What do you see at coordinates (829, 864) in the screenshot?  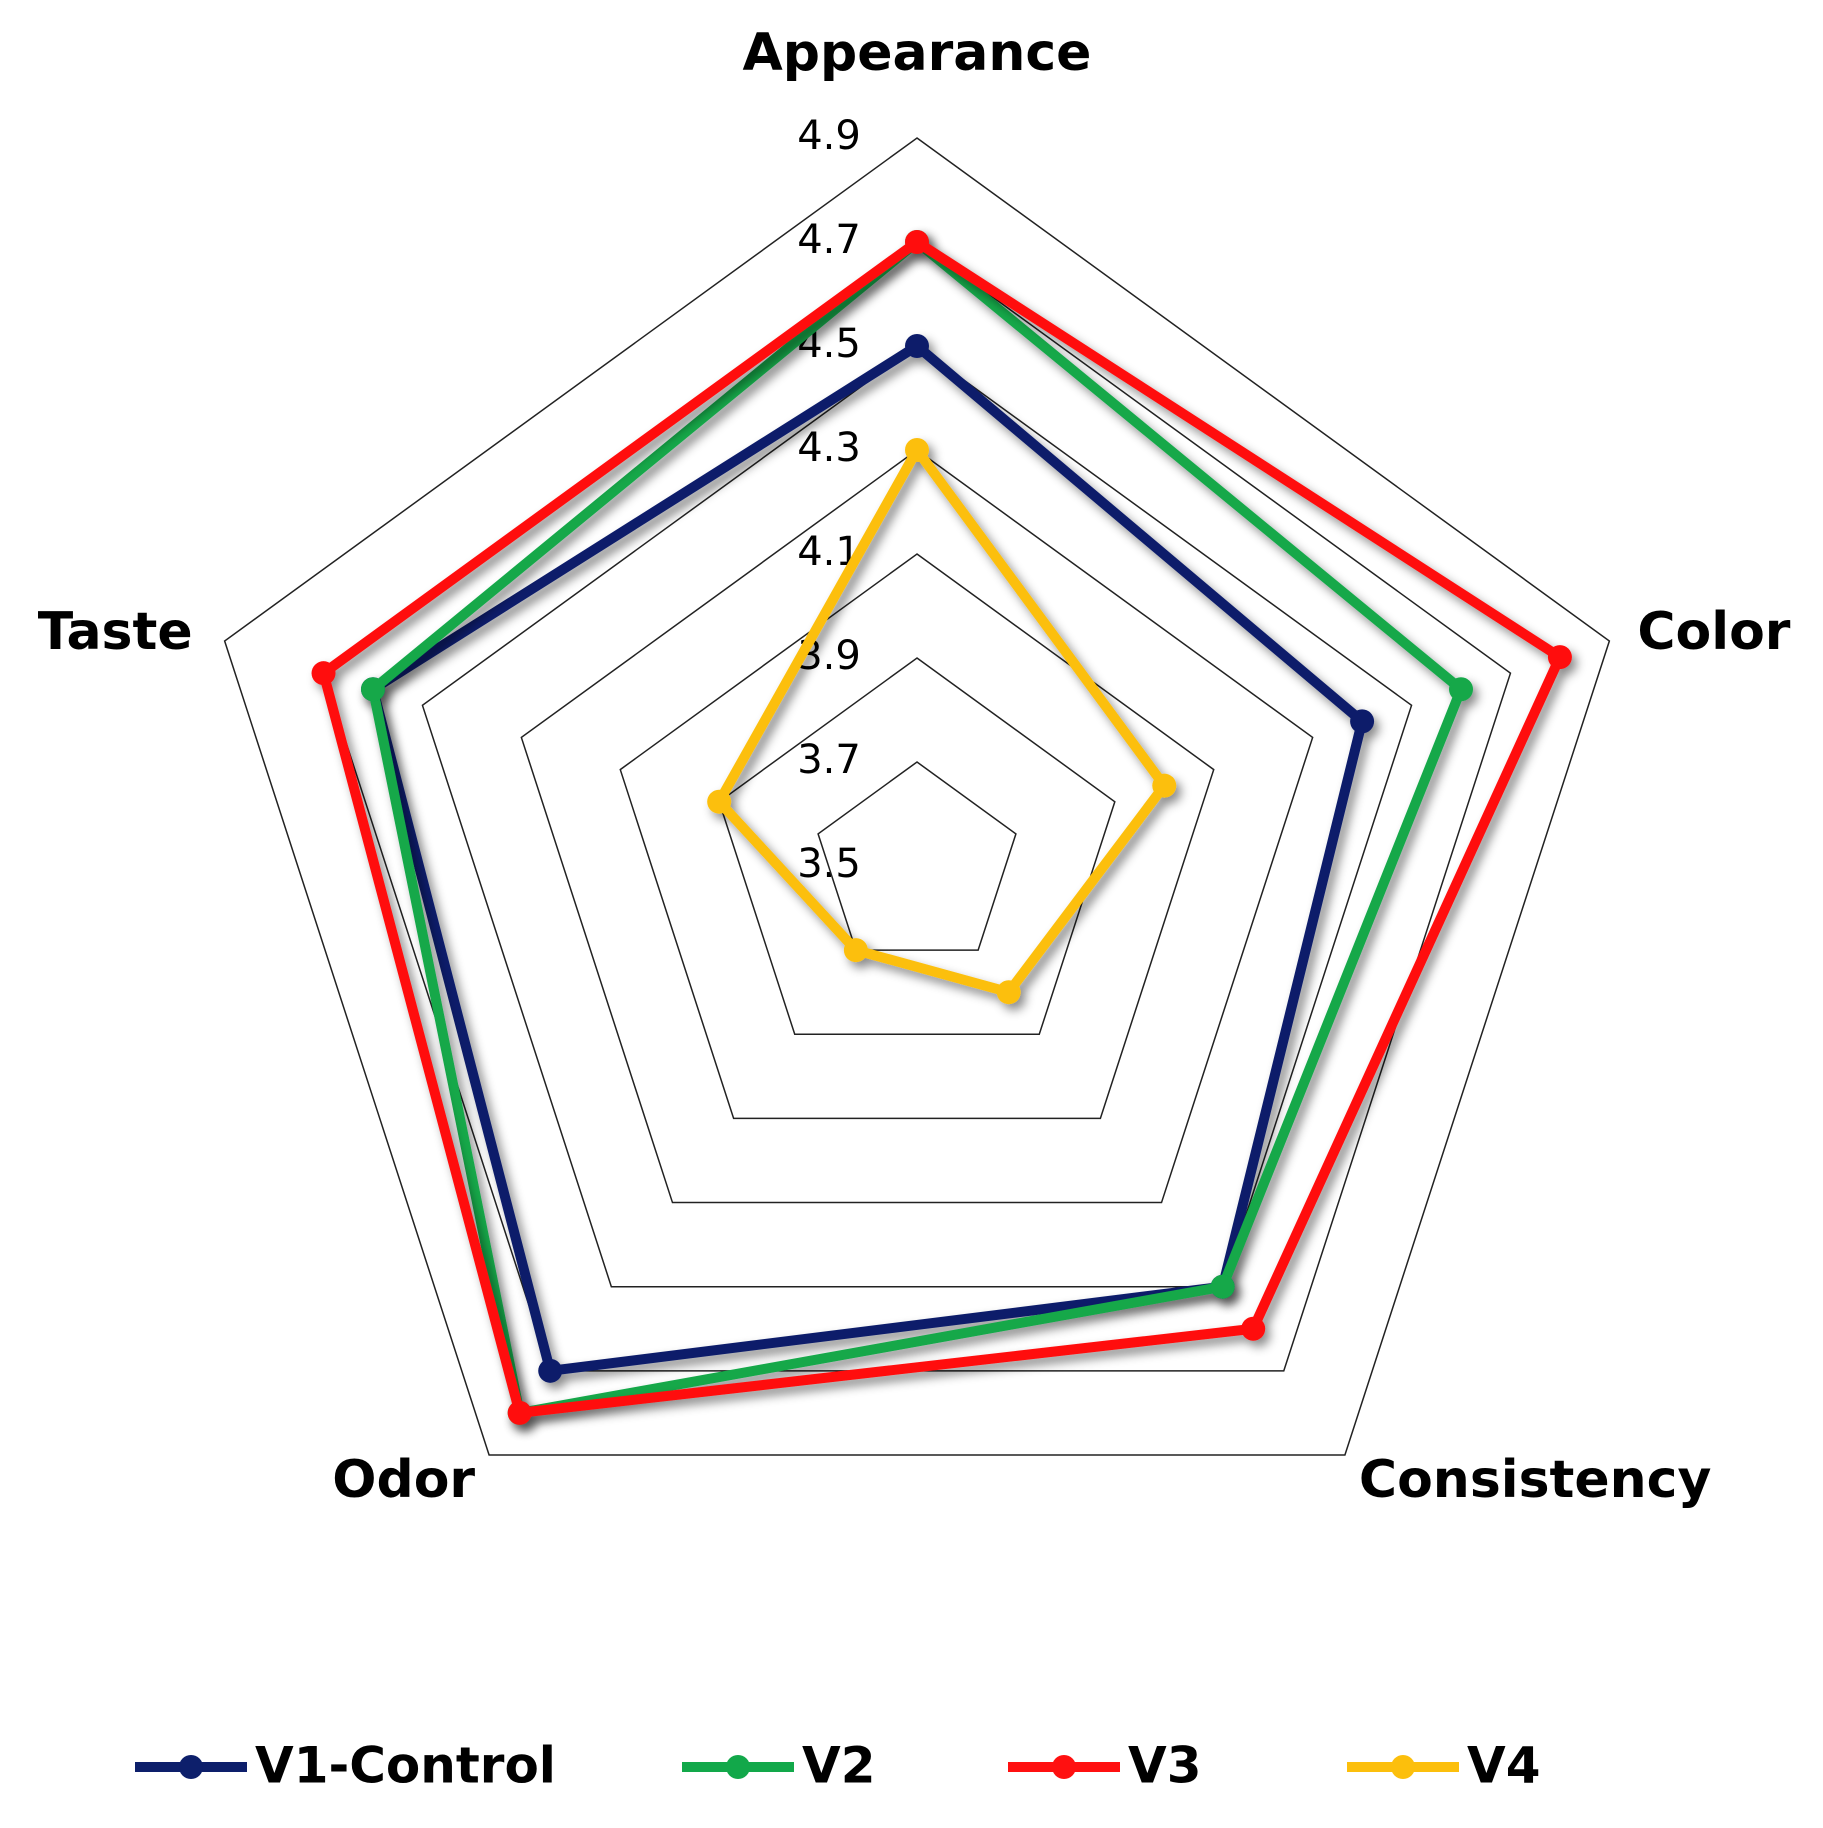 I see `tick-label: 3.5` at bounding box center [829, 864].